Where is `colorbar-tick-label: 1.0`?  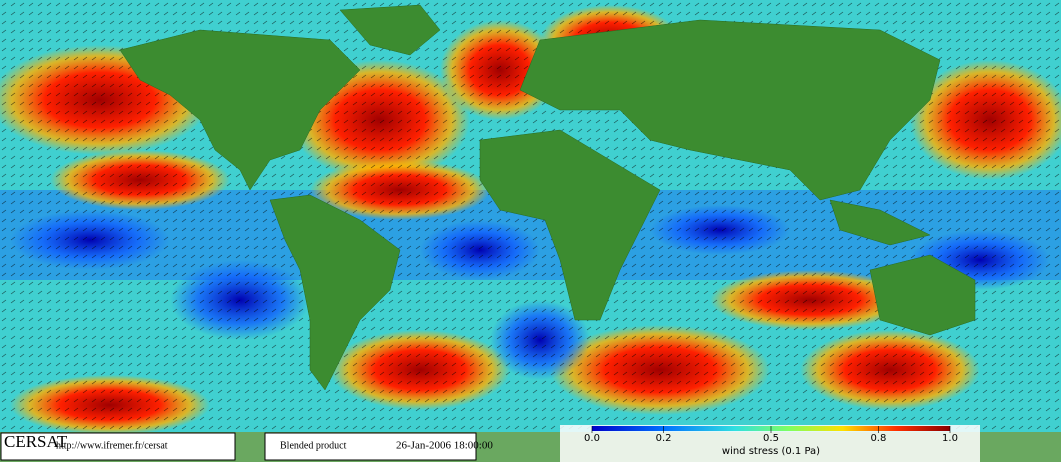
colorbar-tick-label: 1.0 is located at coordinates (950, 438).